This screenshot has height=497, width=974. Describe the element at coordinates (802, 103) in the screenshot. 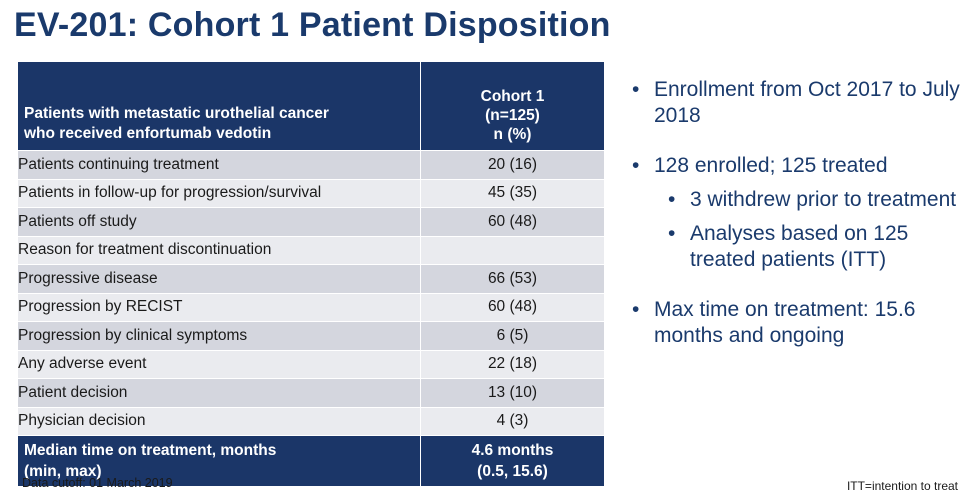

I see `bullet-enrollment: Enrollment from Oct 2017 to July 2018` at that location.